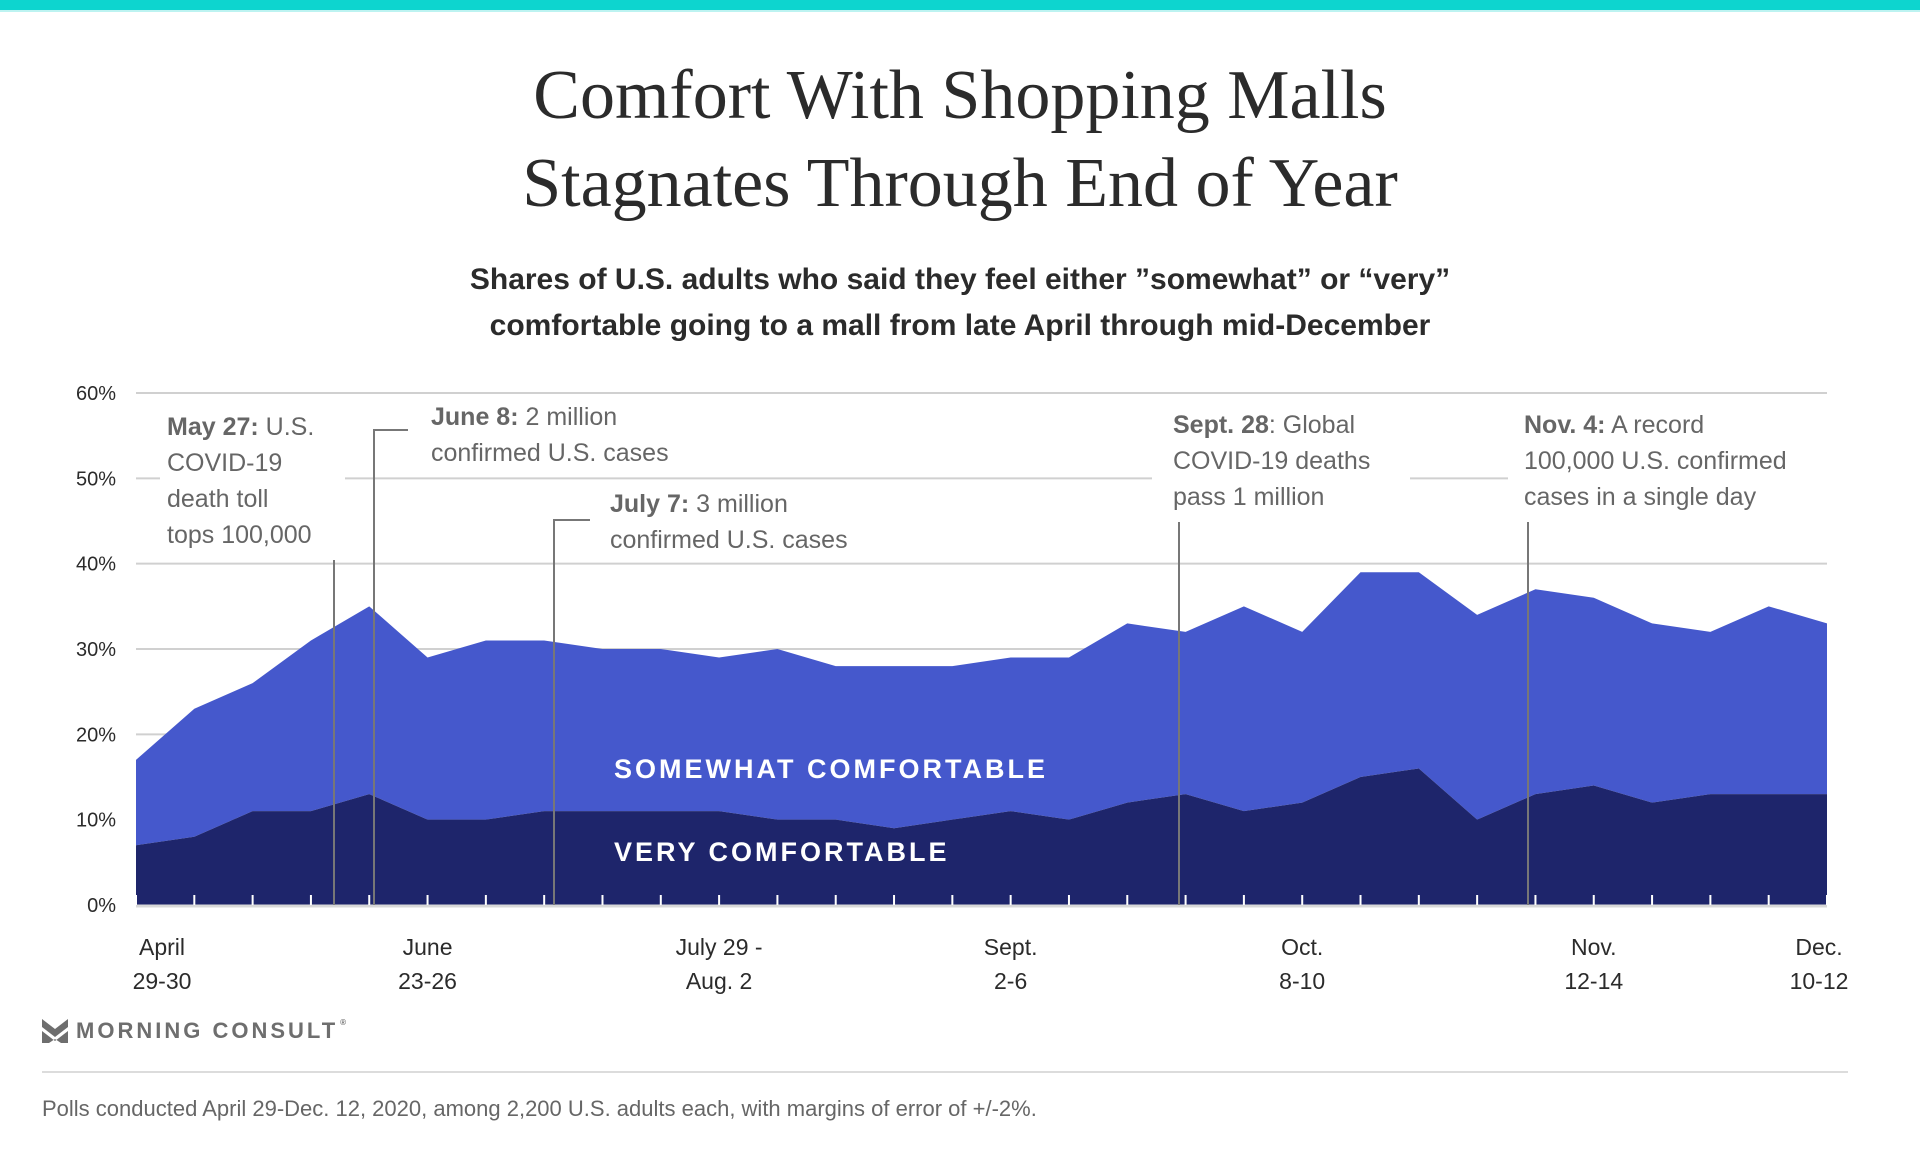  What do you see at coordinates (545, 651) in the screenshot?
I see `annotation: June 8: 2 million confirmed U.S. cases` at bounding box center [545, 651].